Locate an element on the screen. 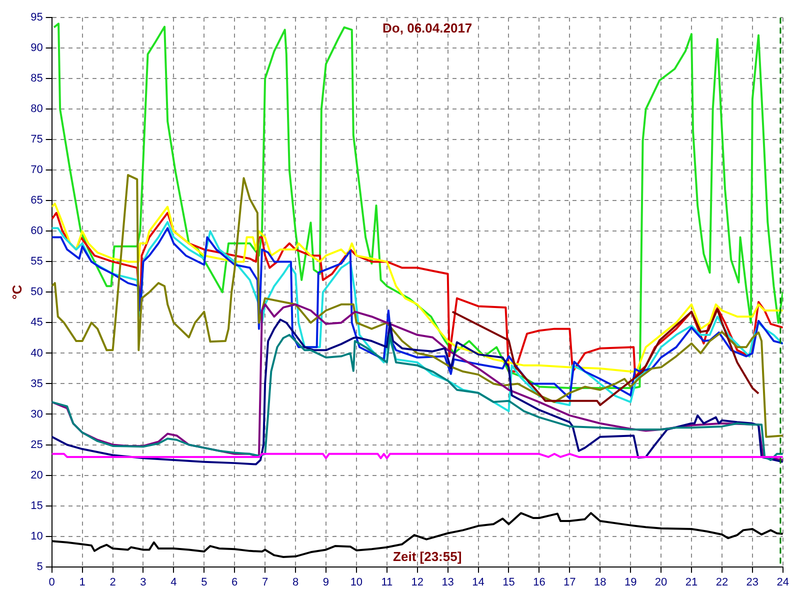 The width and height of the screenshot is (800, 600). x-tick-label: 5 is located at coordinates (204, 582).